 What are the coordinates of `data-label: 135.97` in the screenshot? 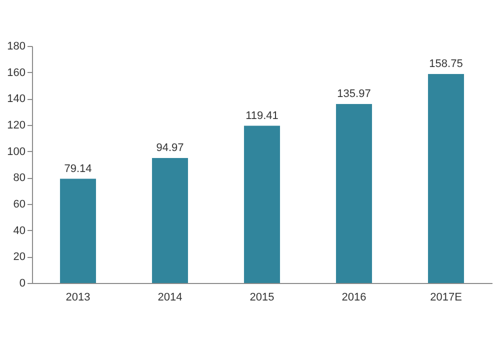 It's located at (354, 94).